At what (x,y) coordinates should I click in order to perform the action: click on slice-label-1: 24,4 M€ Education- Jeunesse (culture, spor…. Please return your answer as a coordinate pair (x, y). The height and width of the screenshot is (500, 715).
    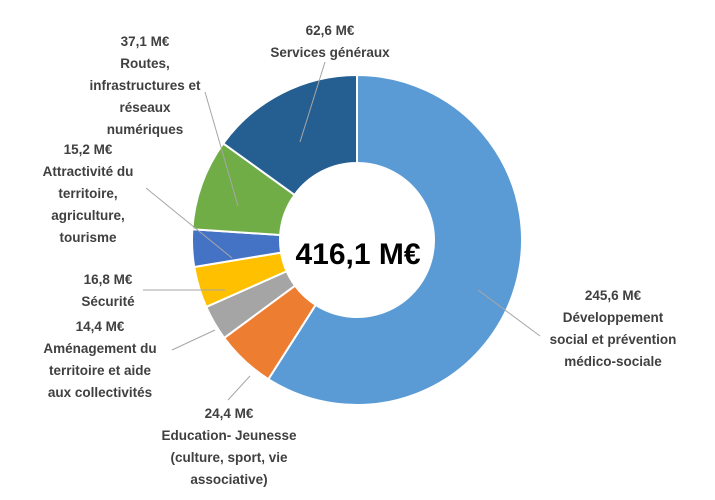
    Looking at the image, I should click on (229, 446).